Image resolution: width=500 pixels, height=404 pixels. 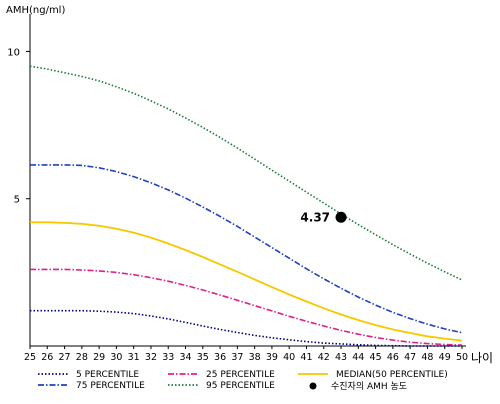 I want to click on x-tick-label: 34, so click(x=185, y=357).